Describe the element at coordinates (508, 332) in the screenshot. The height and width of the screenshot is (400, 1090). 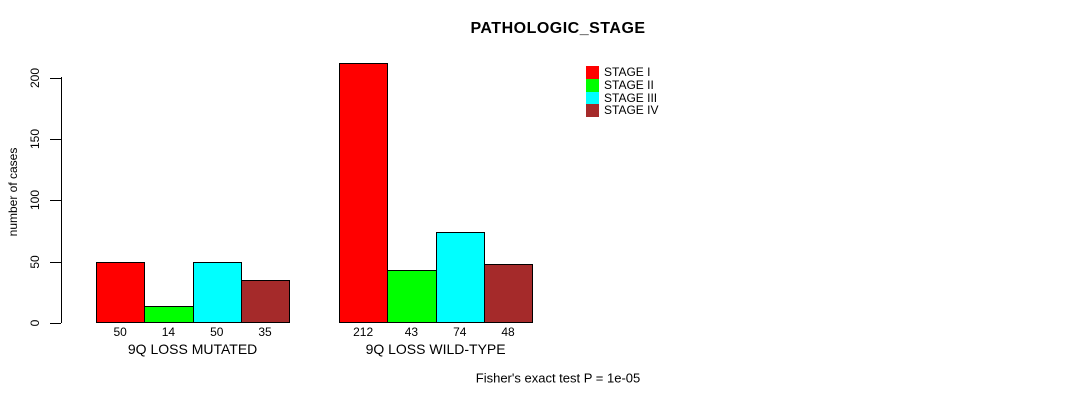
I see `bar-value-label: 48` at that location.